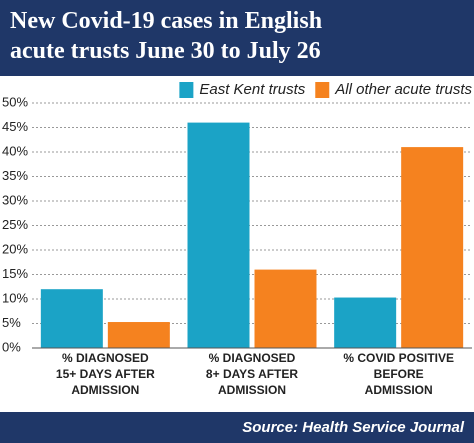  Describe the element at coordinates (15, 175) in the screenshot. I see `y-tick-label: 35%` at that location.